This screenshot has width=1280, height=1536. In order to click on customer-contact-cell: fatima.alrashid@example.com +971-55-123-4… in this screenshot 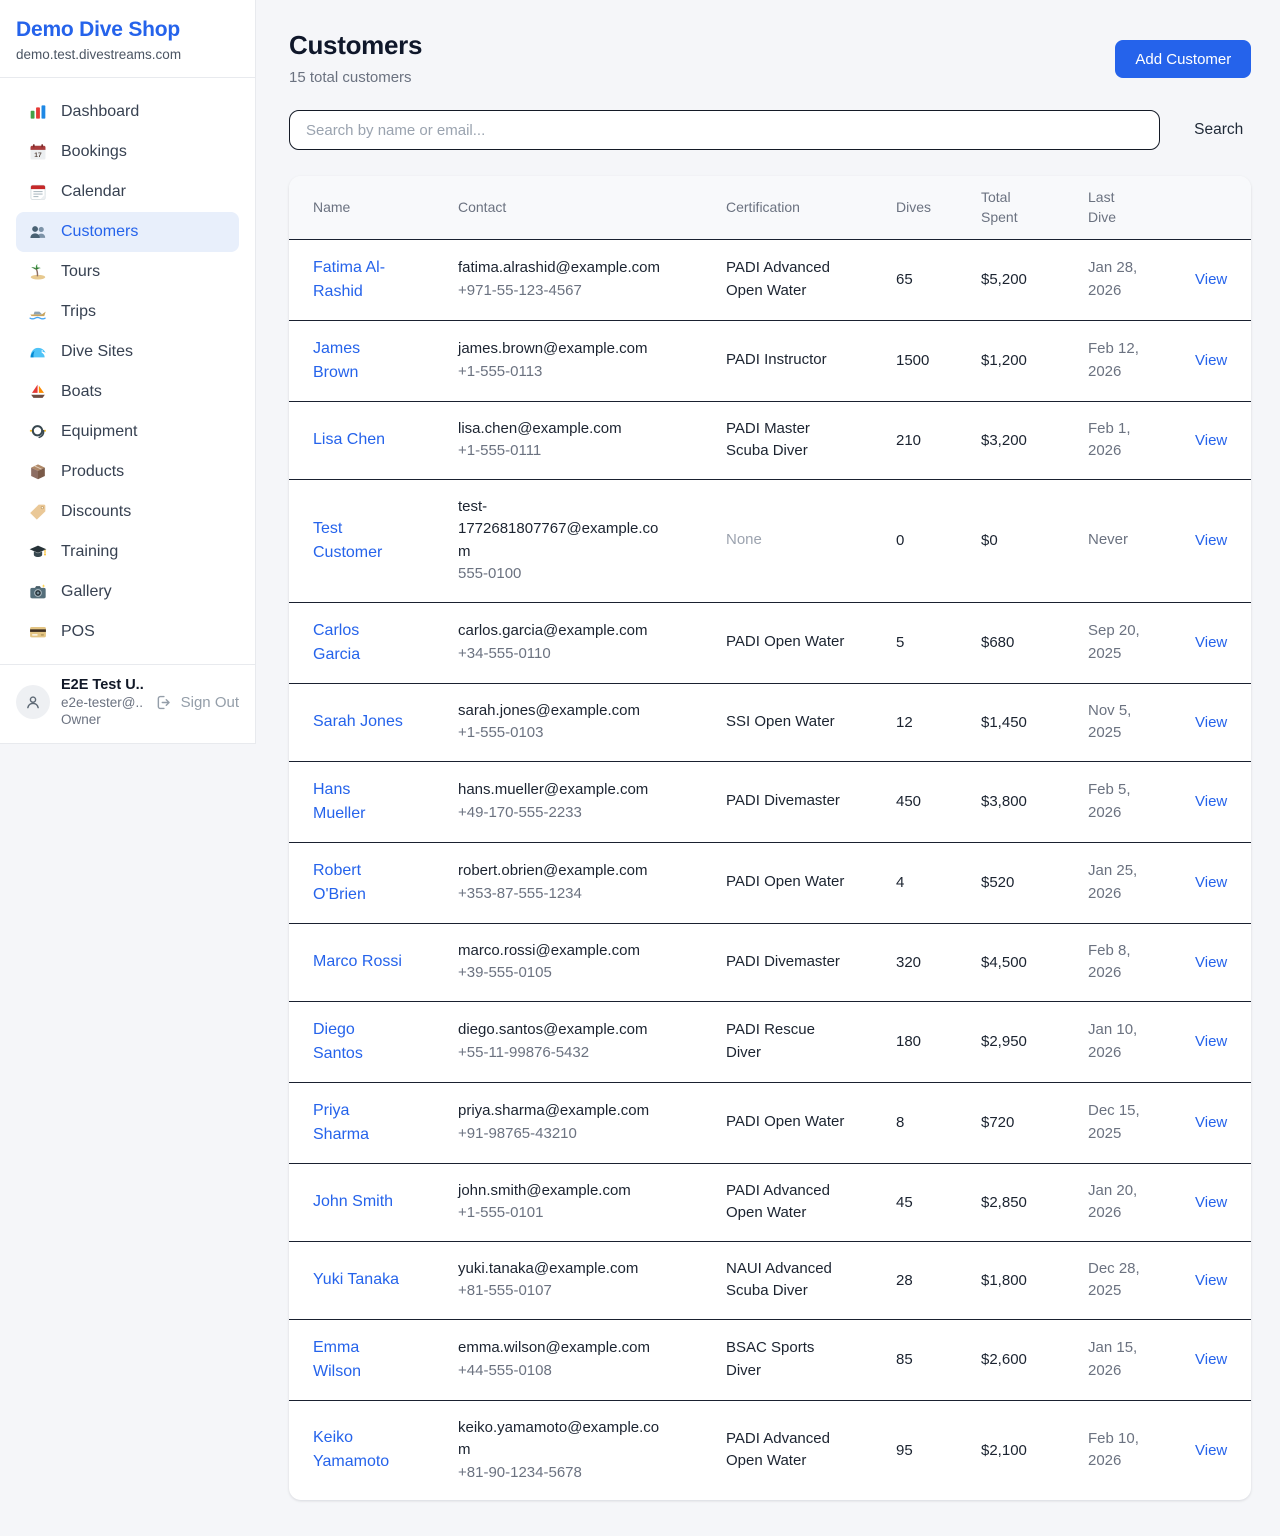, I will do `click(565, 279)`.